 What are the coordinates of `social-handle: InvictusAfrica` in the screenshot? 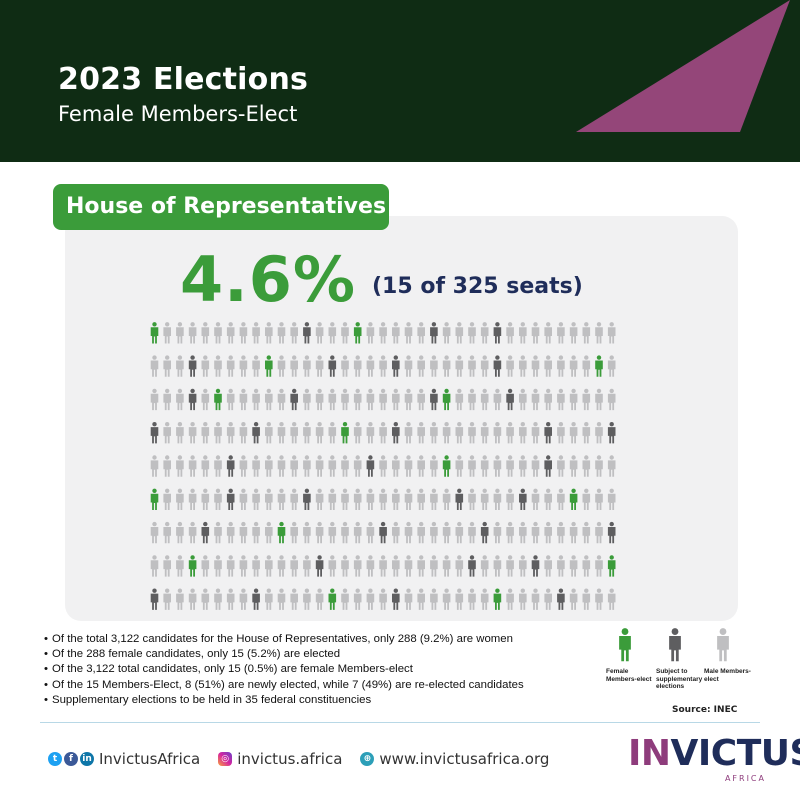 It's located at (150, 759).